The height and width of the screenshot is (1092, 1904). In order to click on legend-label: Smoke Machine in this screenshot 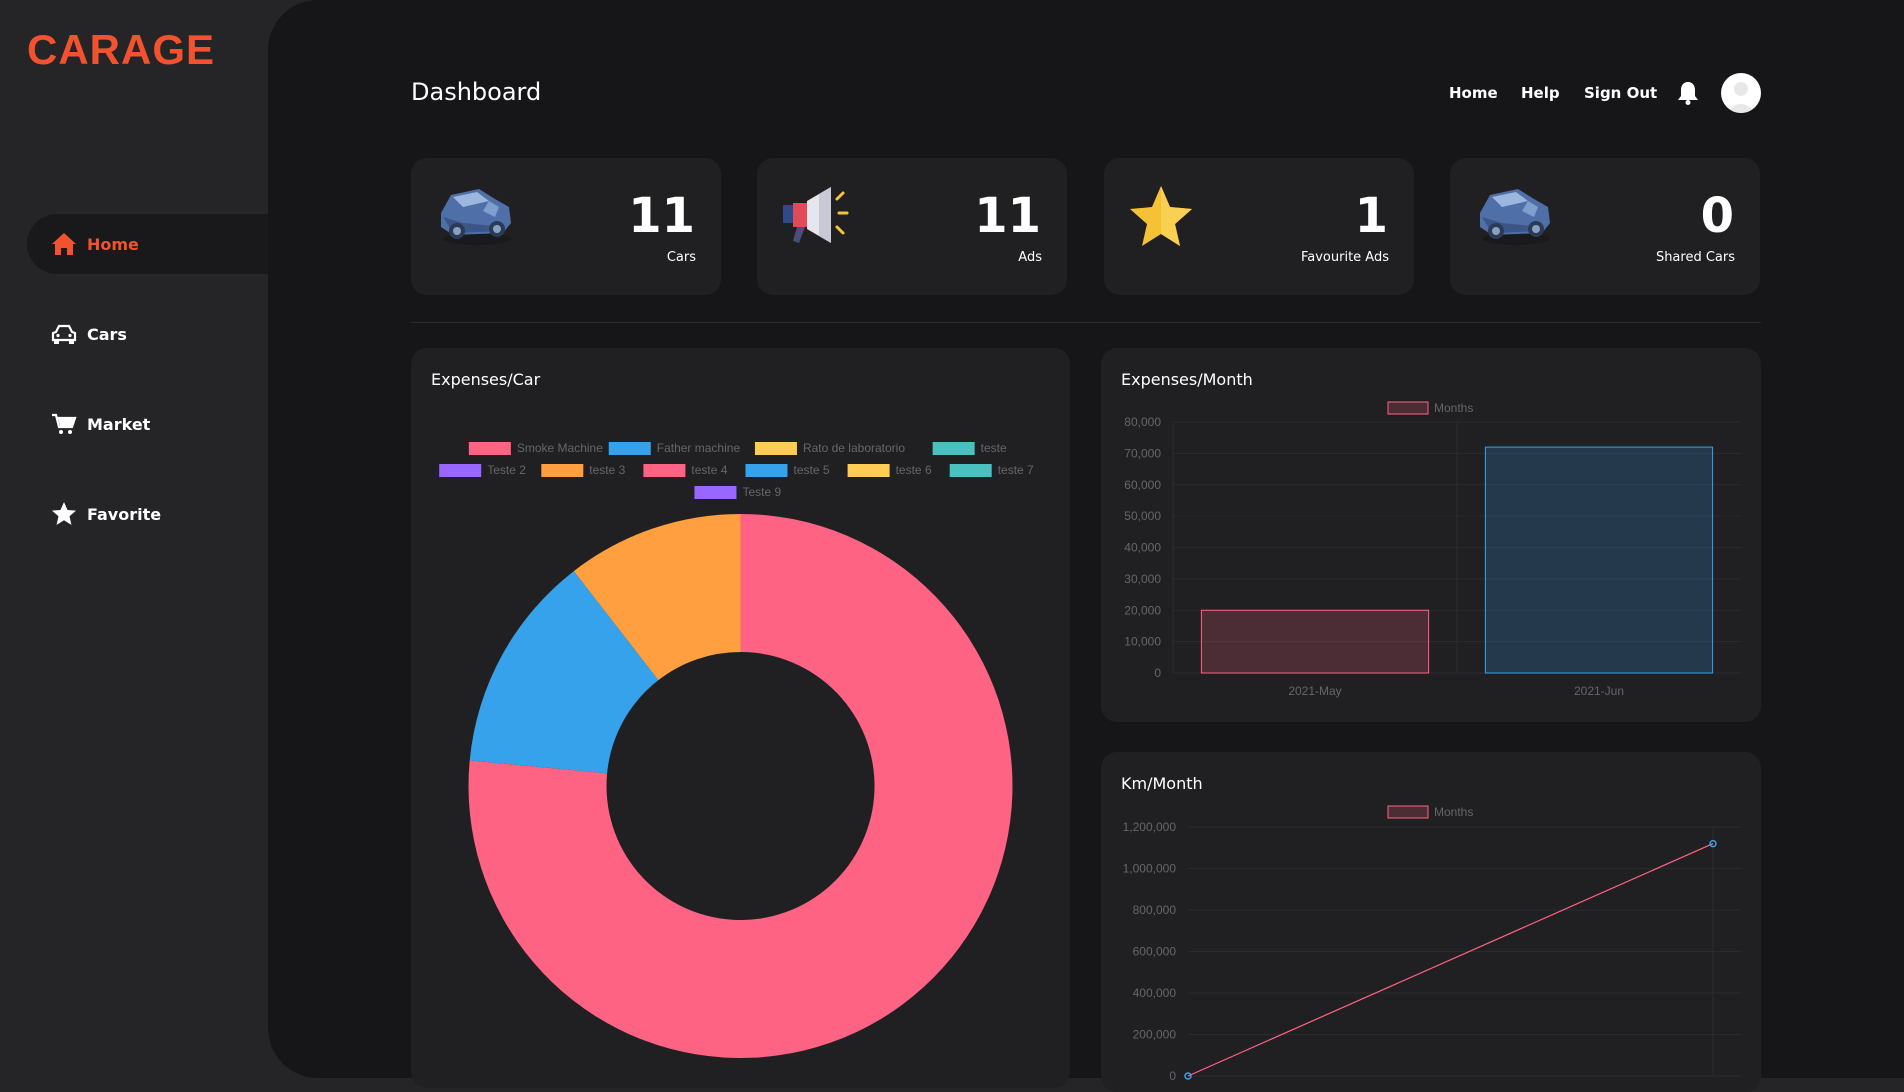, I will do `click(560, 448)`.